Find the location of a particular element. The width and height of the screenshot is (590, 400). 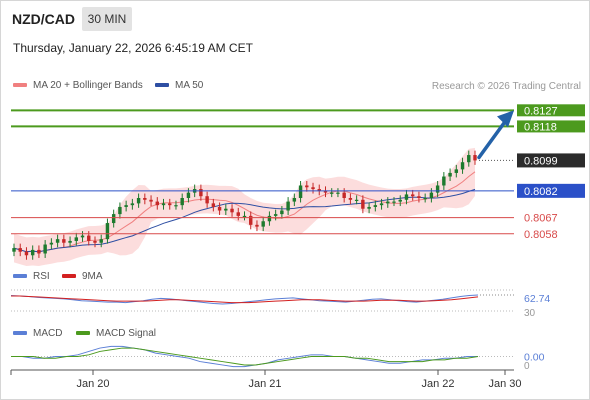

rsi-ma-line is located at coordinates (245, 299).